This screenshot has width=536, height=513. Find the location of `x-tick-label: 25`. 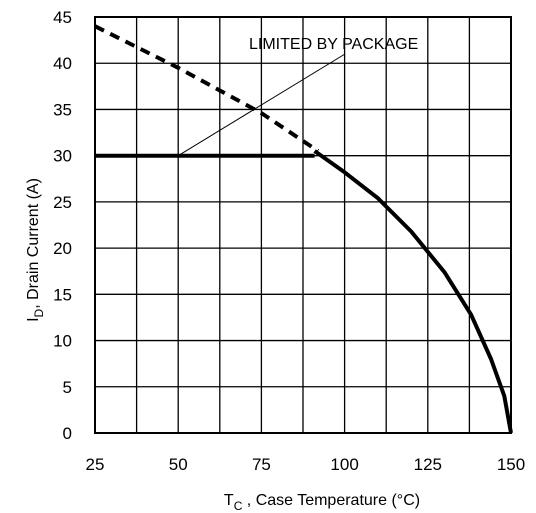

x-tick-label: 25 is located at coordinates (95, 464).